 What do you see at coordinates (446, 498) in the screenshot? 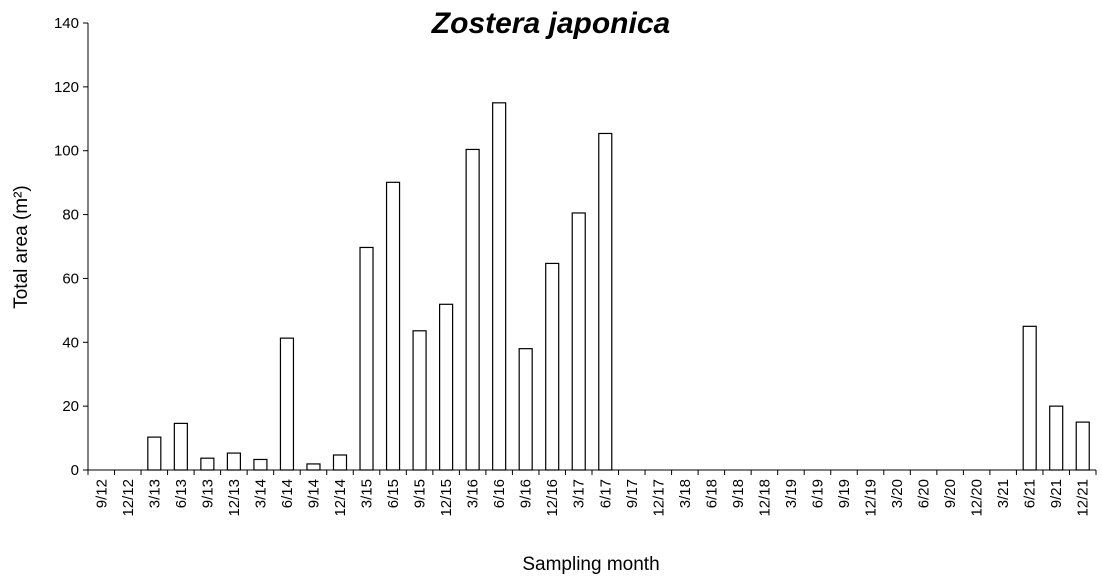
I see `x-tick-label: 12/15` at bounding box center [446, 498].